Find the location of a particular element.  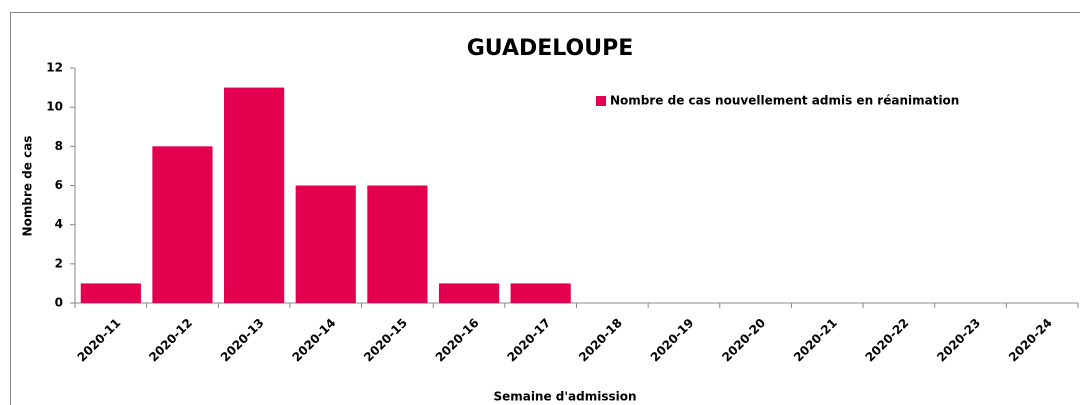

x-tick-label: 2020-13 is located at coordinates (242, 340).